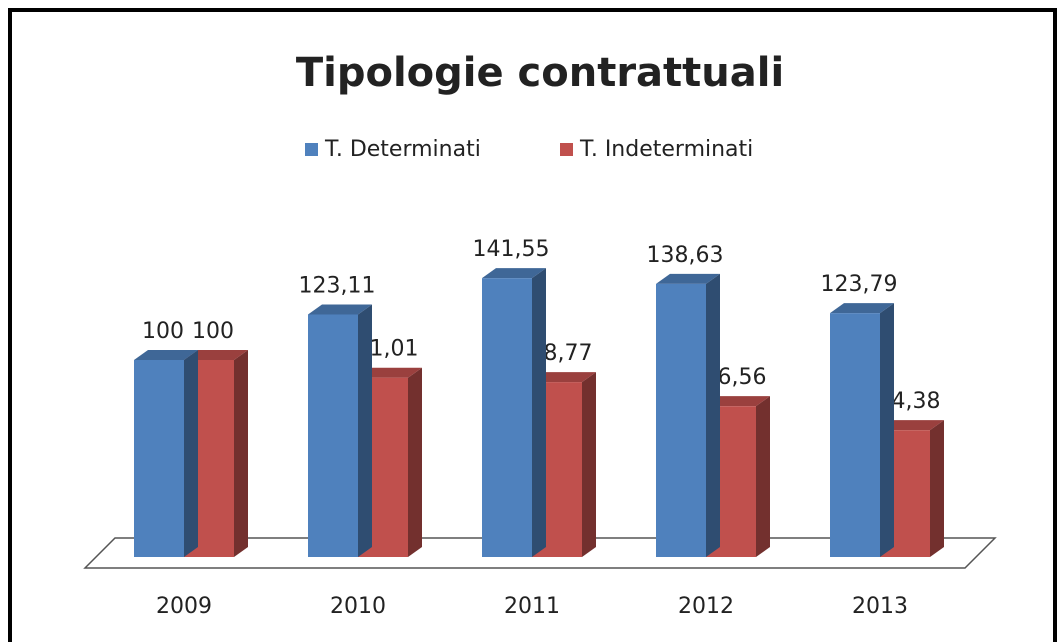  Describe the element at coordinates (540, 73) in the screenshot. I see `chart-title: Tipologie contrattuali` at that location.